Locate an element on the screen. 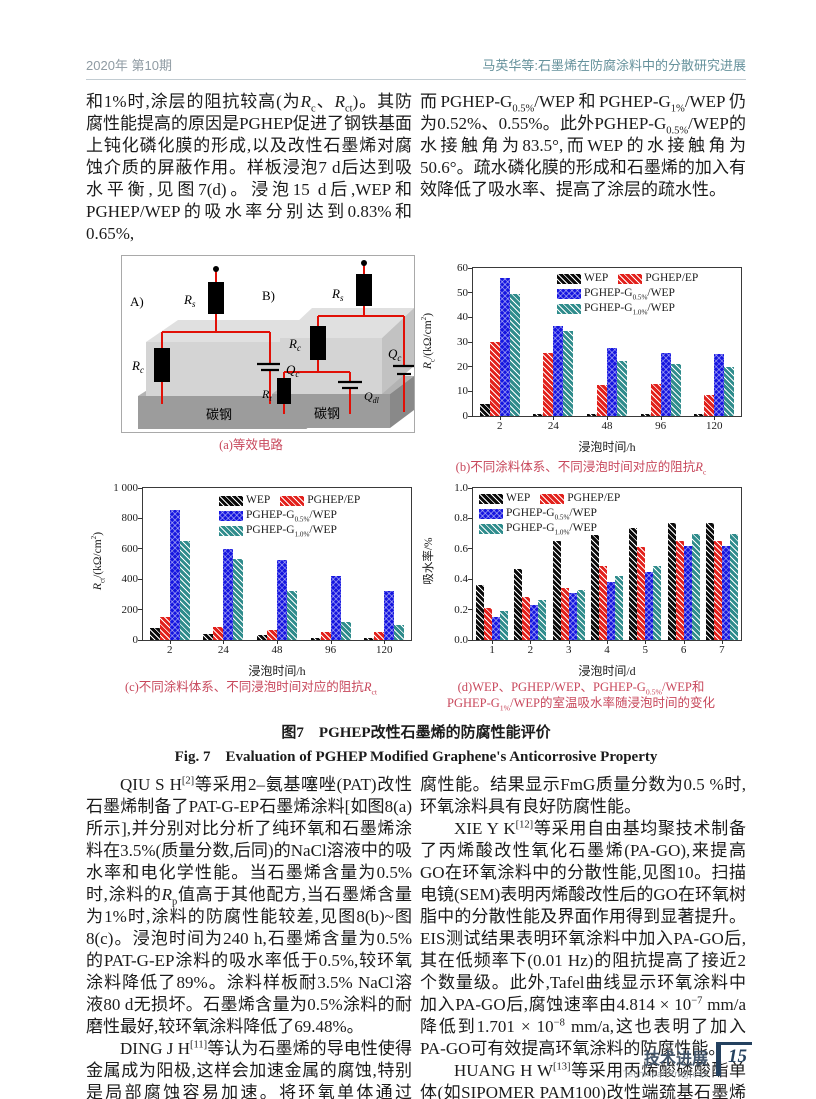 The height and width of the screenshot is (1099, 816). x-tick-label: 48 is located at coordinates (607, 426).